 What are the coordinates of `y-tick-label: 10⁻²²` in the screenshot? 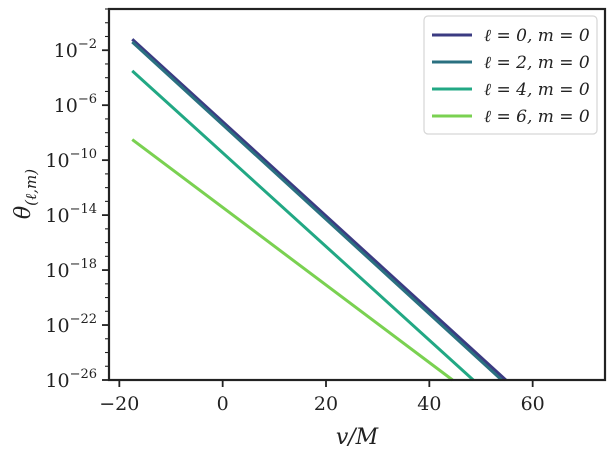 It's located at (71, 324).